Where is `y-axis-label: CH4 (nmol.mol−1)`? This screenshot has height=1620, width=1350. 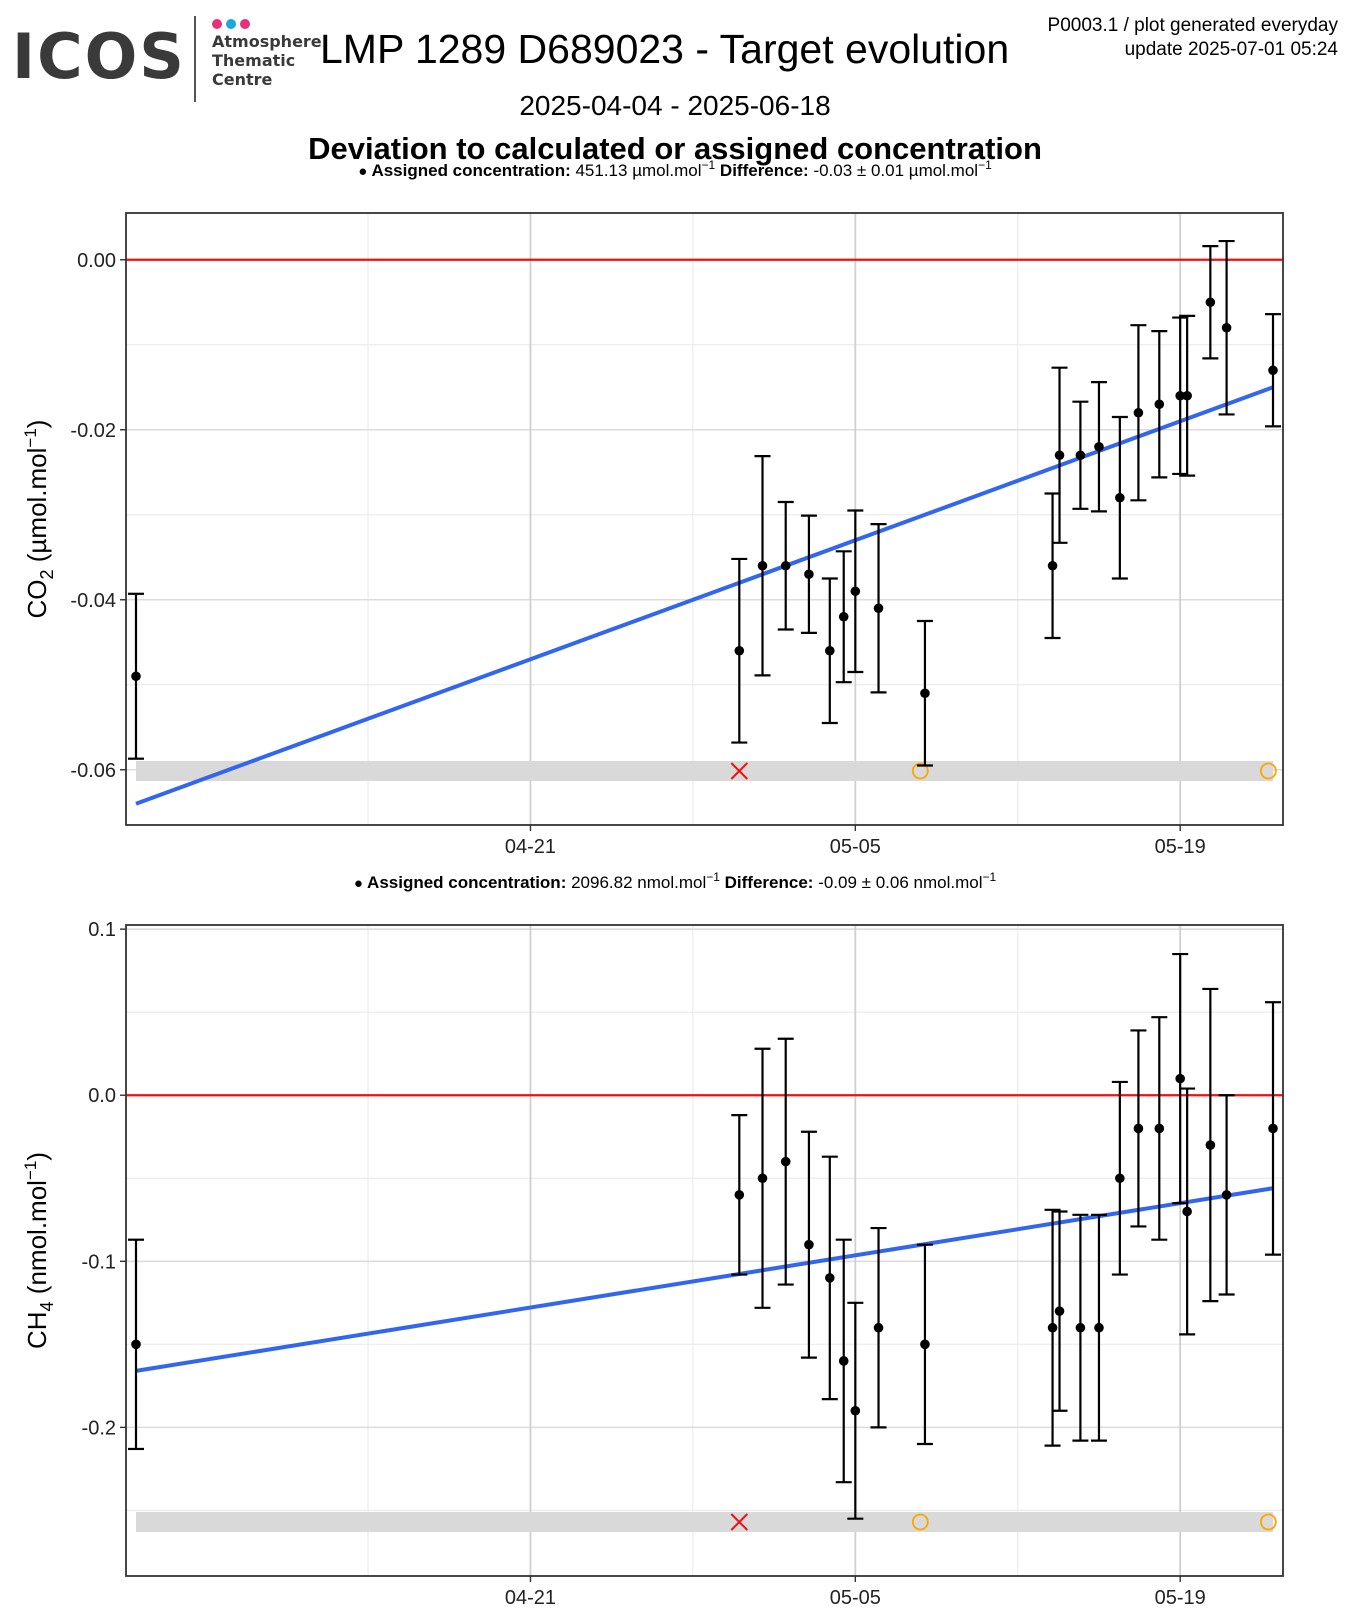
y-axis-label: CH4 (nmol.mol−1) is located at coordinates (39, 1250).